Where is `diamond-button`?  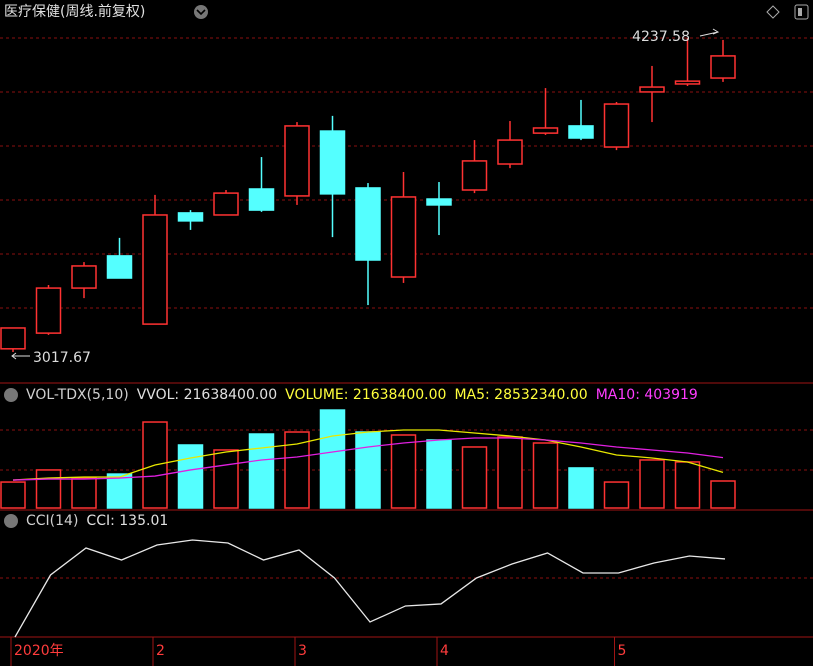
diamond-button is located at coordinates (773, 12).